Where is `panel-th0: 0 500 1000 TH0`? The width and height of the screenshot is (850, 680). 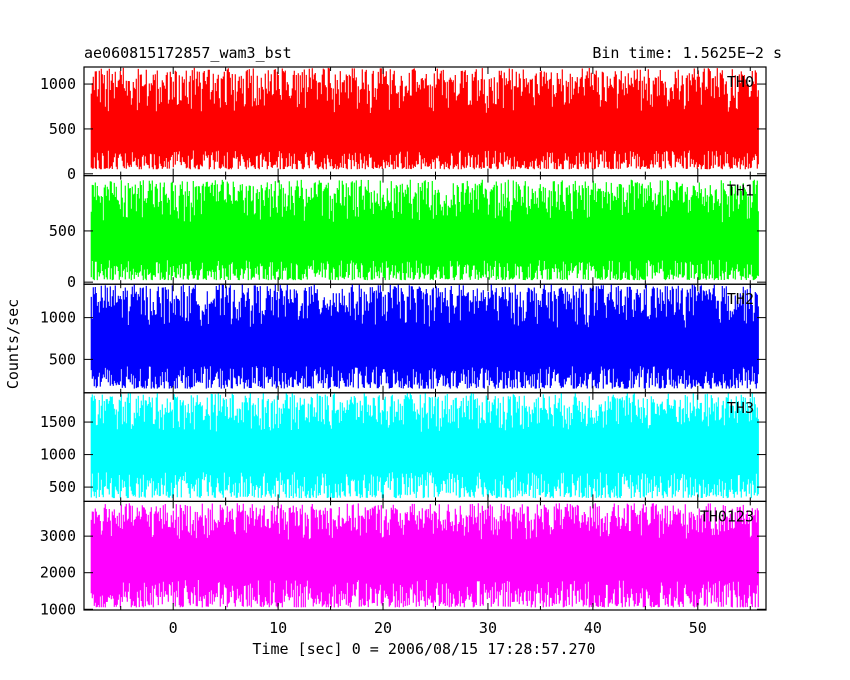
panel-th0: 0 500 1000 TH0 is located at coordinates (403, 124).